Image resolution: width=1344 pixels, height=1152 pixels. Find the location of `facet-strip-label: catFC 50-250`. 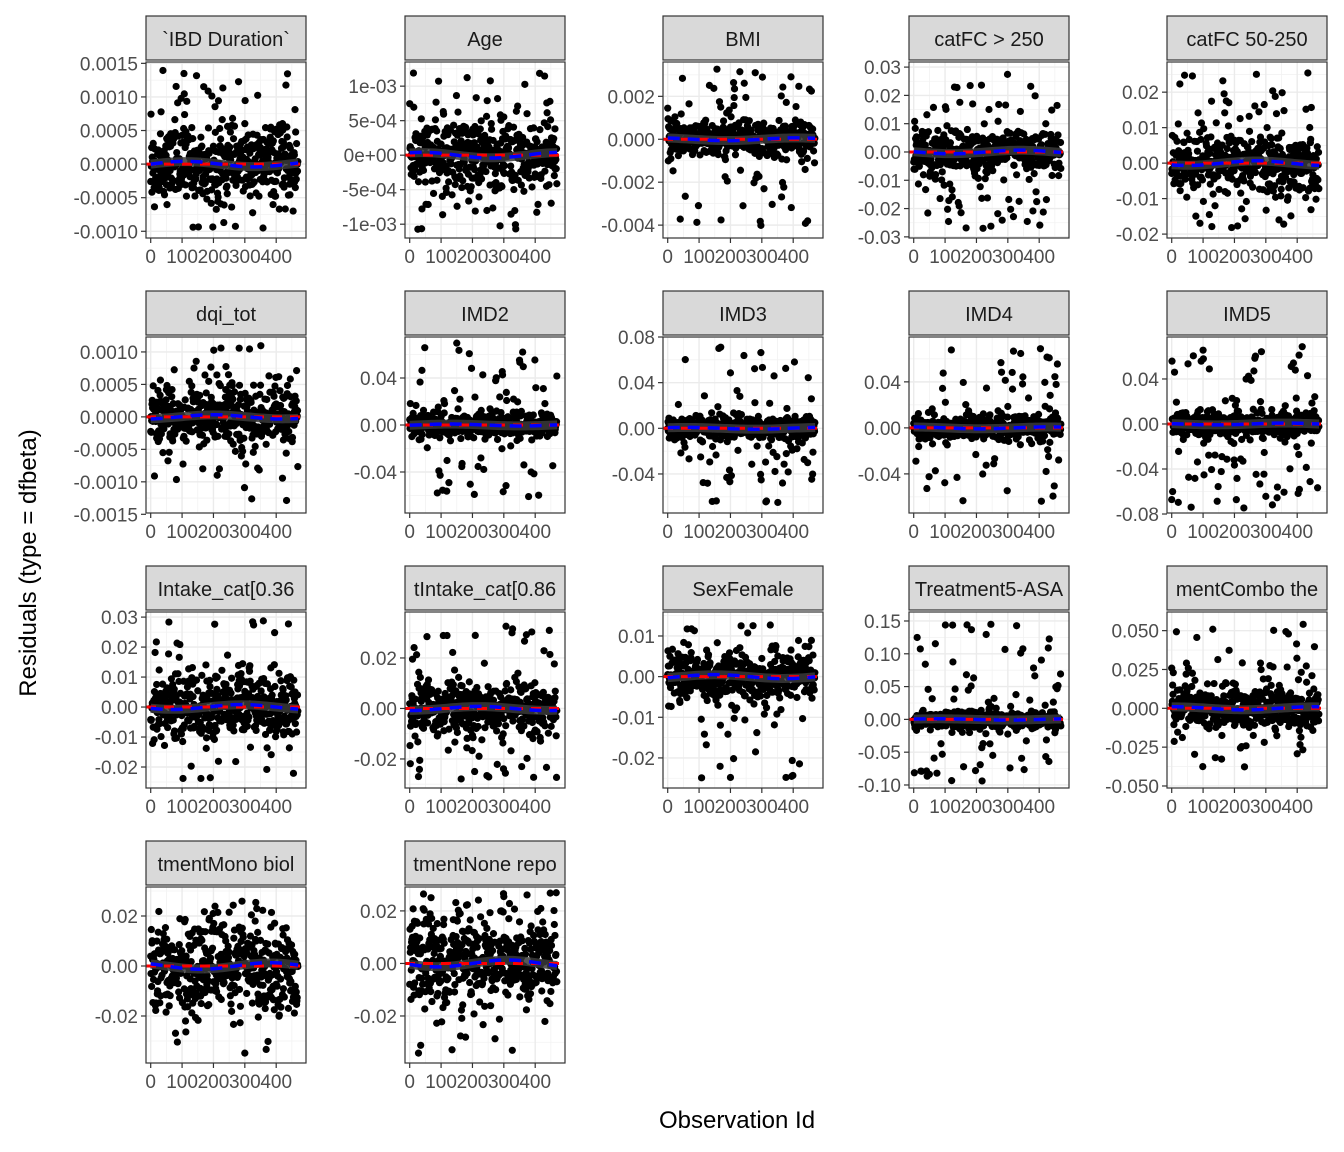

facet-strip-label: catFC 50-250 is located at coordinates (1246, 40).